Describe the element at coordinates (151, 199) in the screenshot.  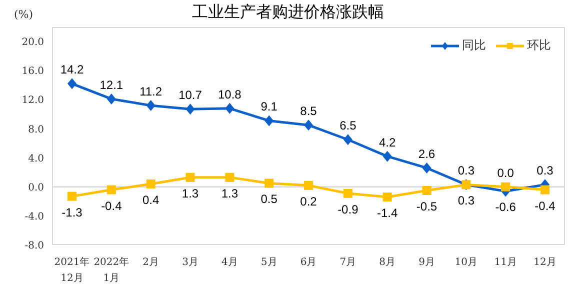
I see `data-label: 0.4` at that location.